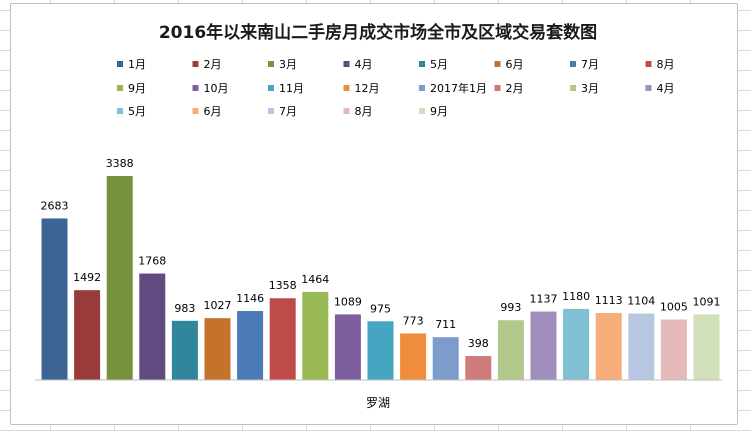 This screenshot has height=431, width=751. Describe the element at coordinates (378, 32) in the screenshot. I see `chart-title: 2016年以来南山二手房月成交市场全市及区域交易套数图` at that location.